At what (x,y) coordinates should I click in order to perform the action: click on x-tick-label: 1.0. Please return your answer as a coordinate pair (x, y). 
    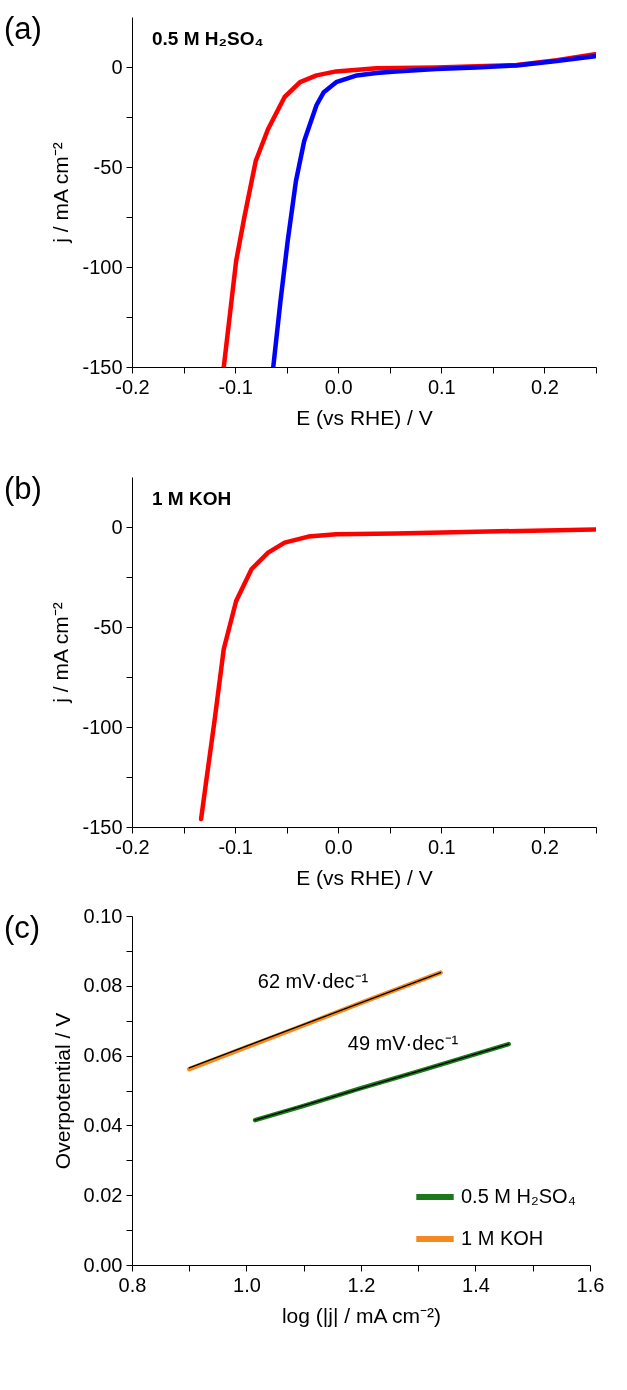
    Looking at the image, I should click on (247, 1284).